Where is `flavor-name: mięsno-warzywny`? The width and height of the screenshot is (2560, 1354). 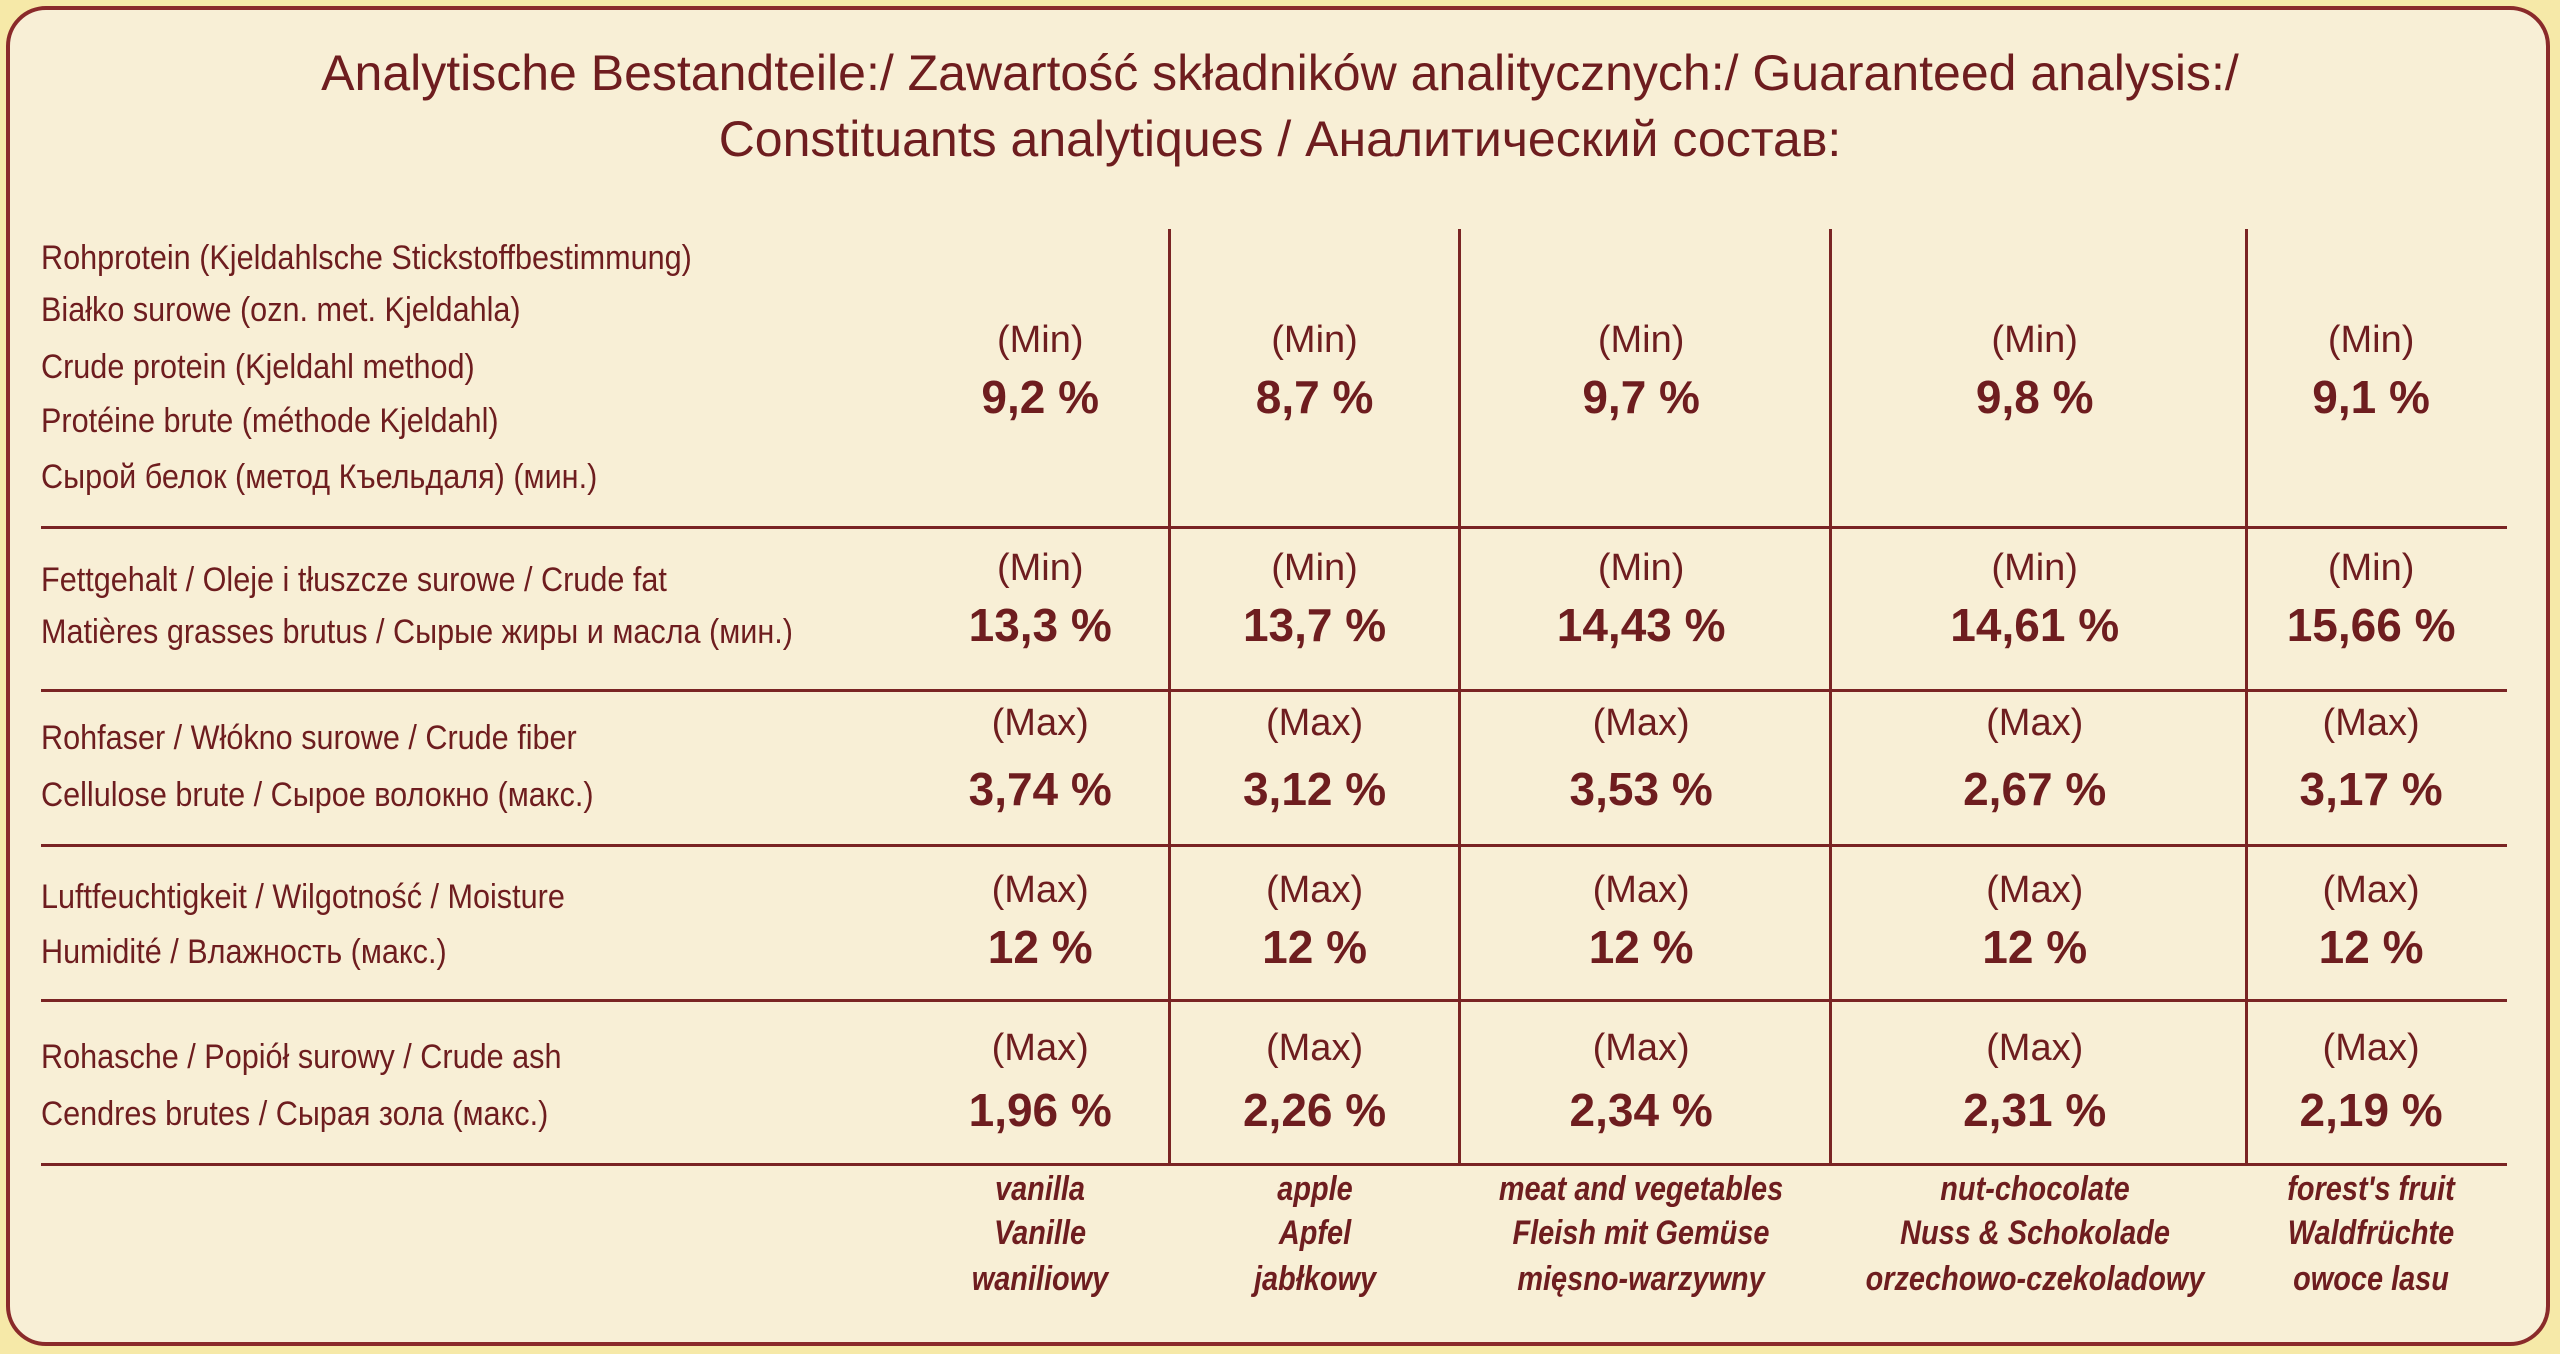 flavor-name: mięsno-warzywny is located at coordinates (1641, 1278).